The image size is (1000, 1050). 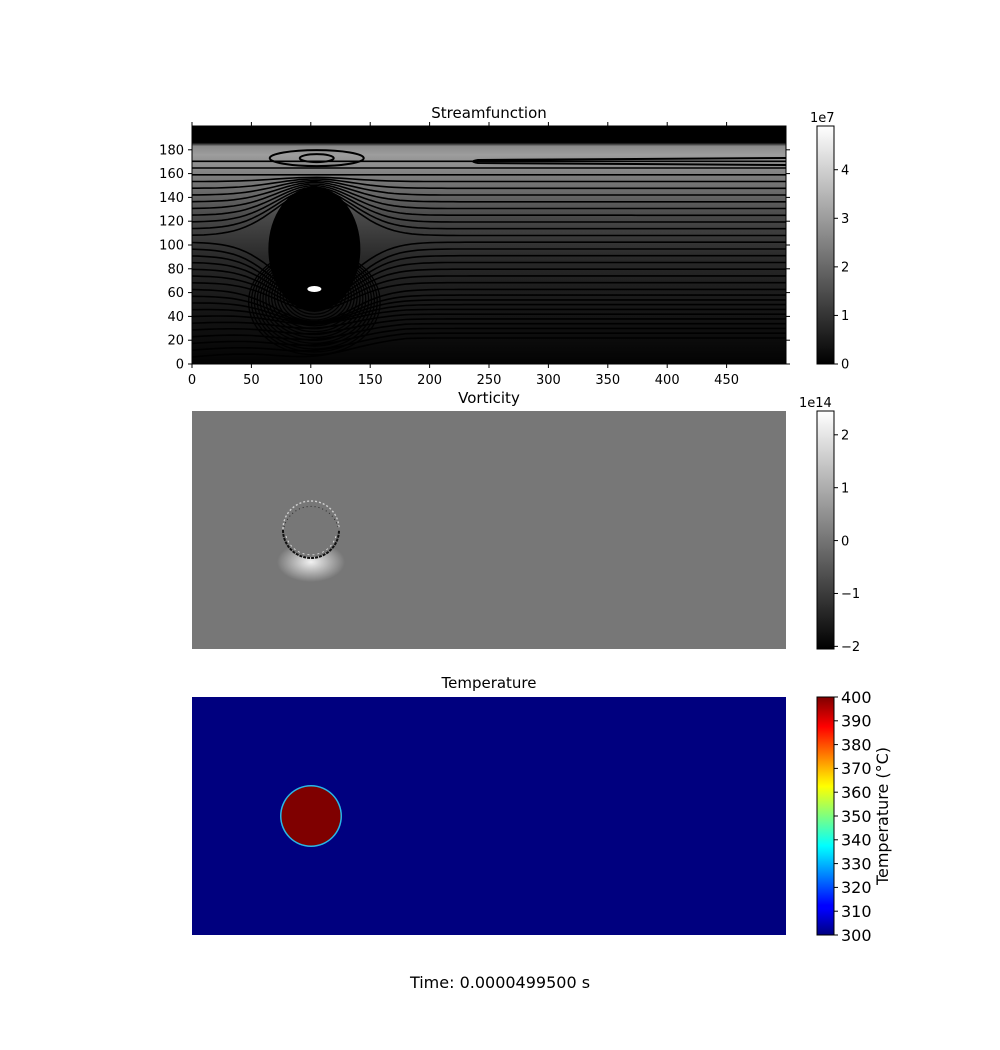 What do you see at coordinates (856, 792) in the screenshot?
I see `colorbar-tick-label: 360` at bounding box center [856, 792].